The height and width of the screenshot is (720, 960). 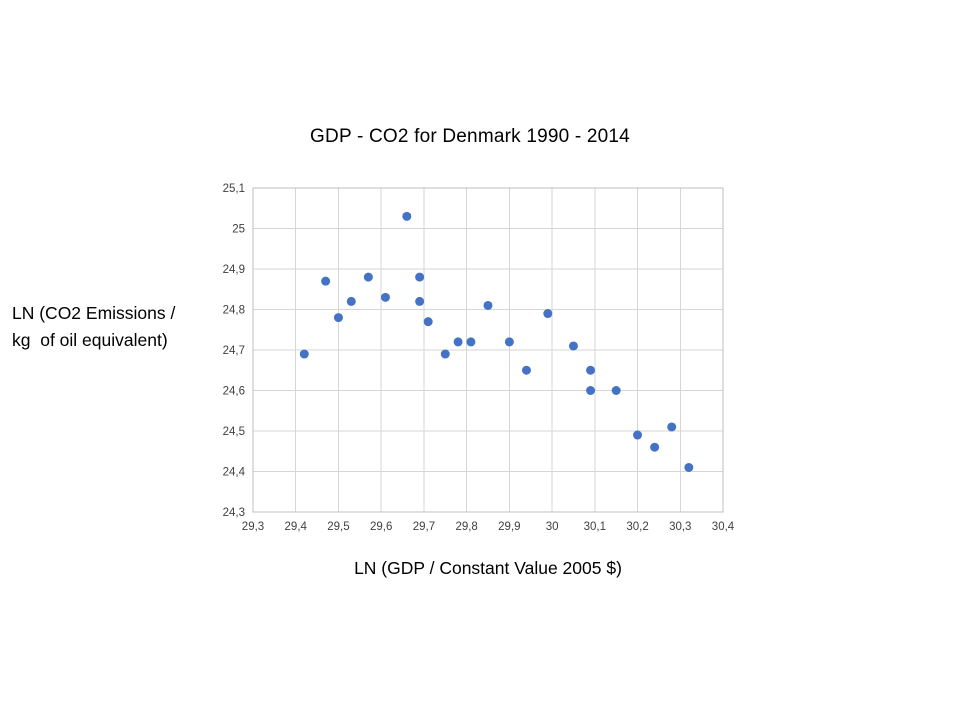 What do you see at coordinates (595, 527) in the screenshot?
I see `x-tick-label: 30,1` at bounding box center [595, 527].